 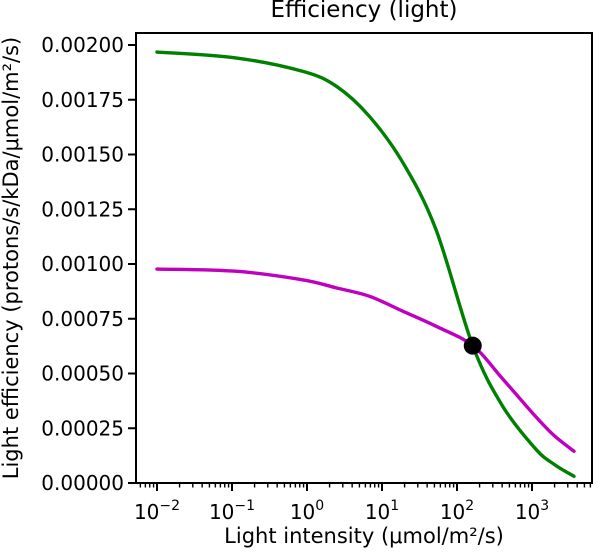 I want to click on x-tick-label: 10⁻², so click(x=157, y=511).